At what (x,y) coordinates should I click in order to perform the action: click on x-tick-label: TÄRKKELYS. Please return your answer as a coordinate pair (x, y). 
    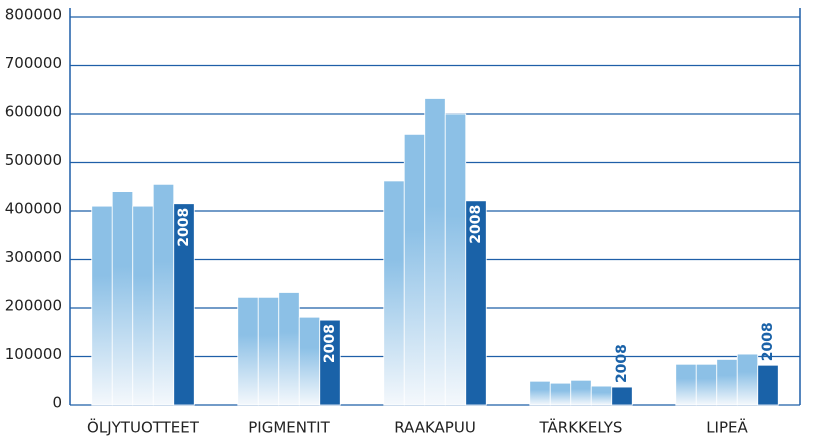
    Looking at the image, I should click on (581, 427).